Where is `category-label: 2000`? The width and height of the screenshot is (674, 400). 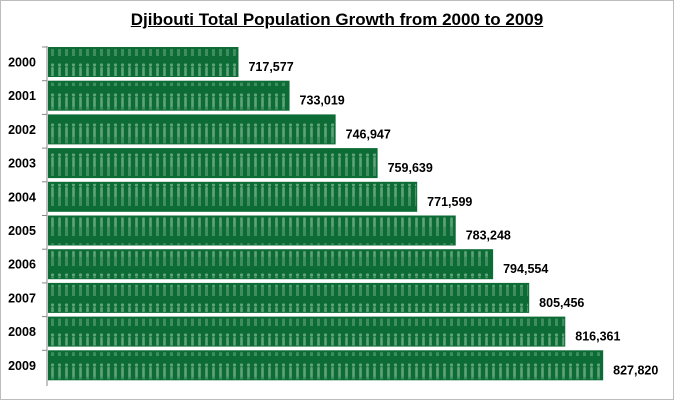 category-label: 2000 is located at coordinates (22, 63).